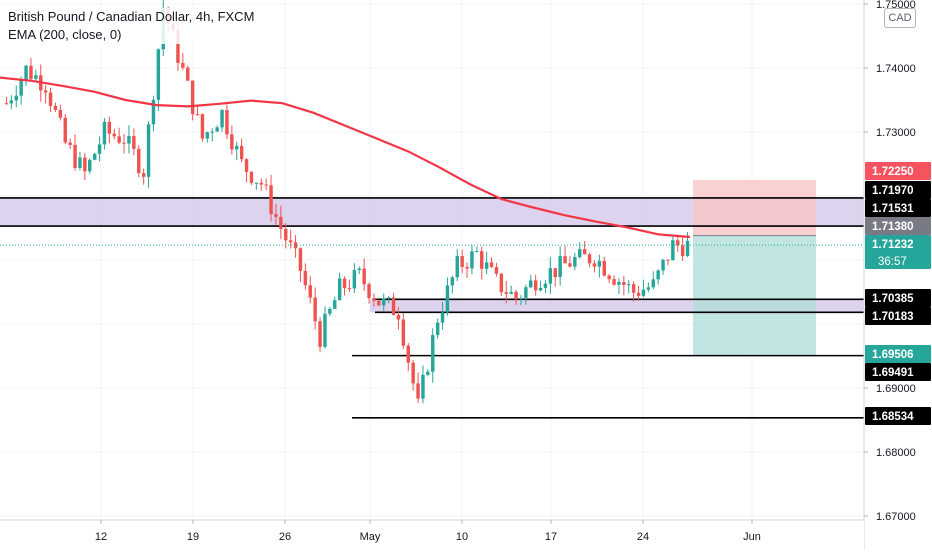  What do you see at coordinates (462, 537) in the screenshot?
I see `x-tick-label: 10` at bounding box center [462, 537].